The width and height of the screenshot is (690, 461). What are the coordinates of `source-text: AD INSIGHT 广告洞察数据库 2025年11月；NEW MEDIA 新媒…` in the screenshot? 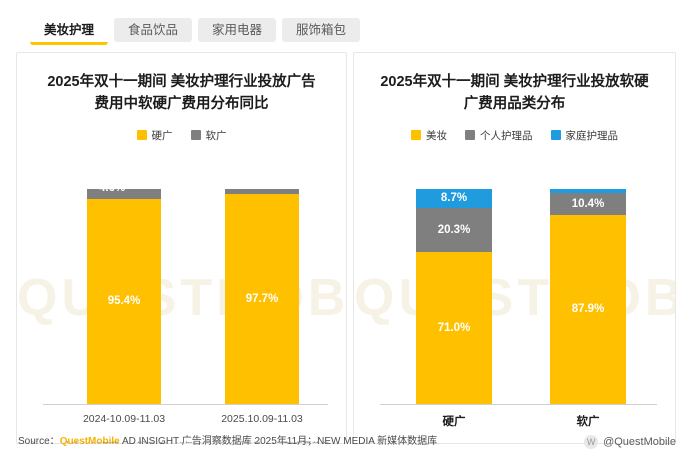 It's located at (279, 441).